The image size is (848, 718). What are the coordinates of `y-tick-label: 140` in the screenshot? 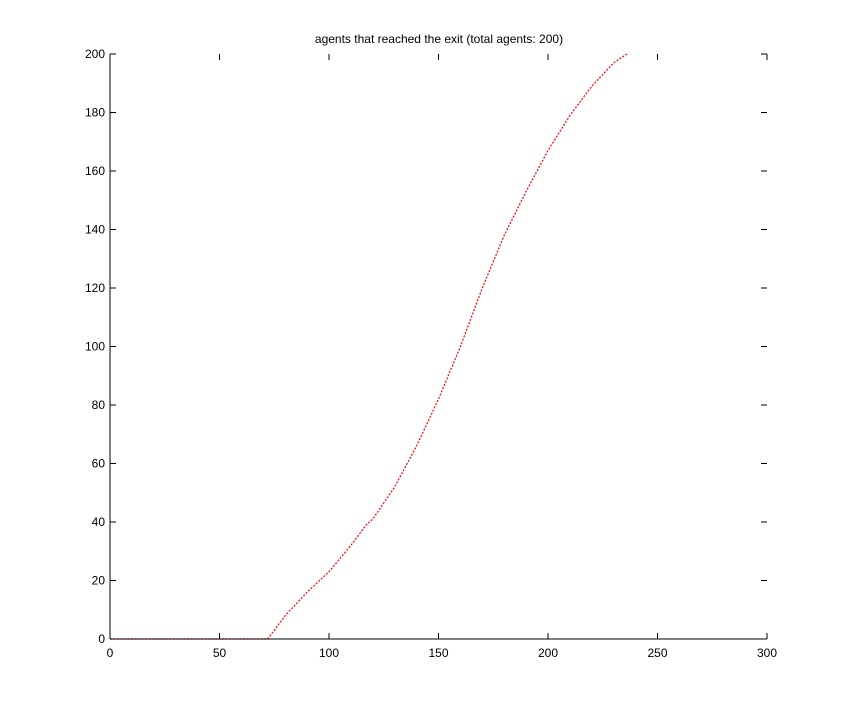 It's located at (95, 230).